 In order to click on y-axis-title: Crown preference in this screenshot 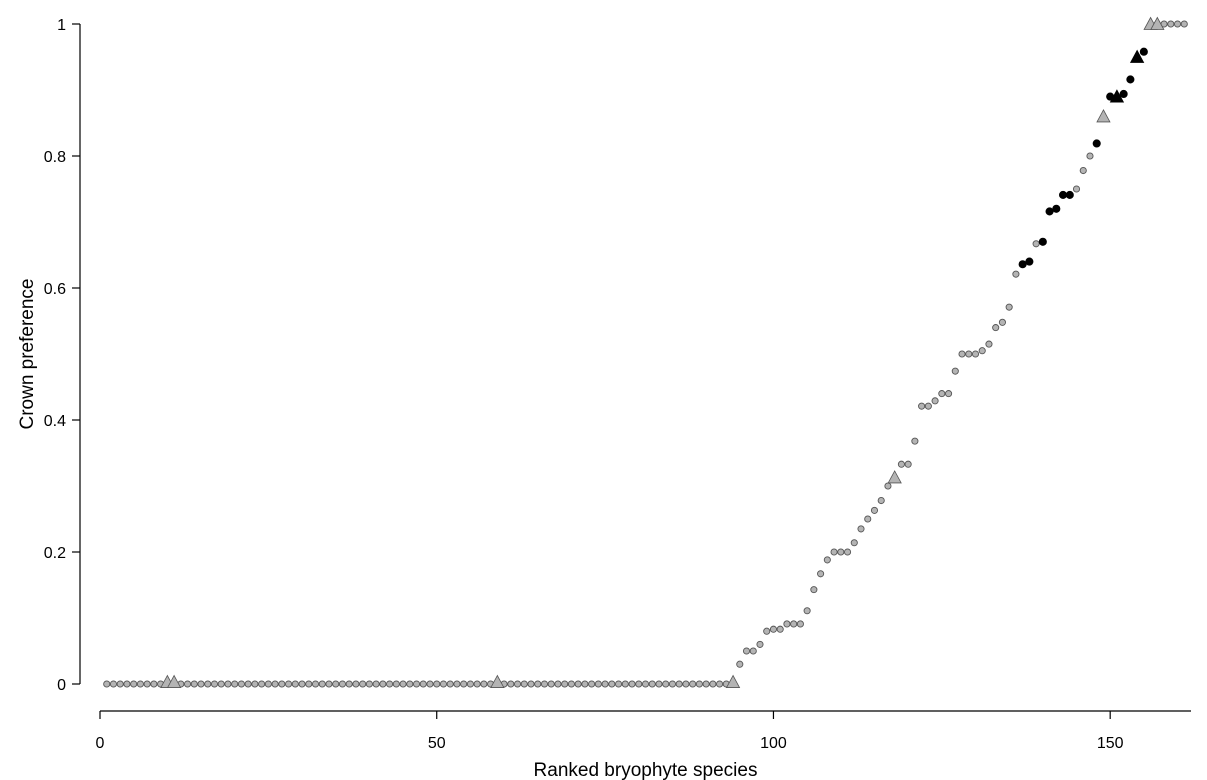, I will do `click(27, 353)`.